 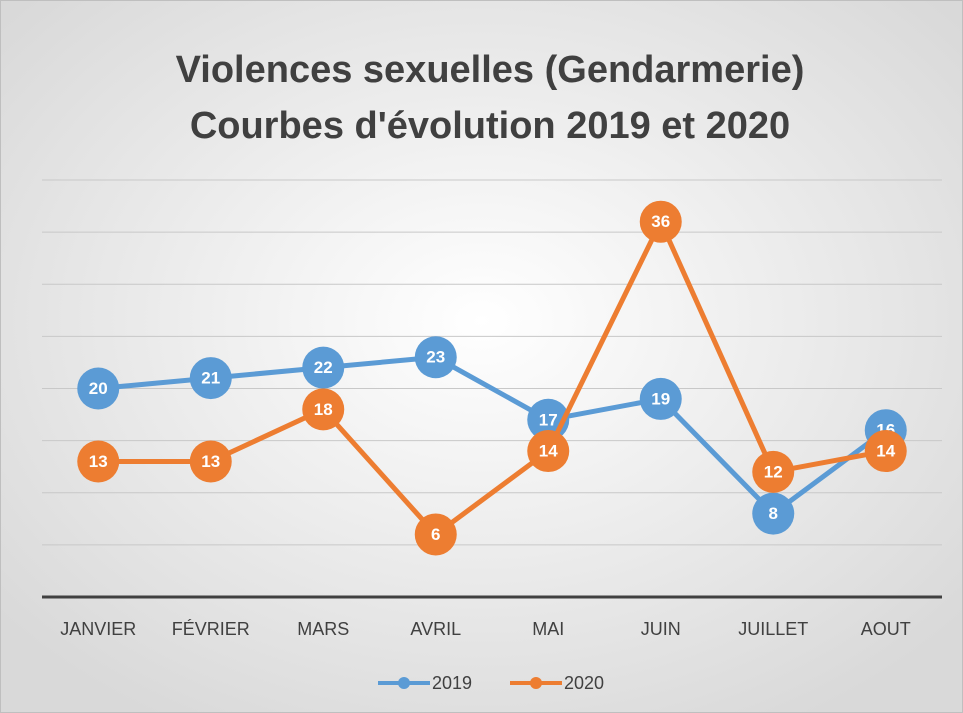 What do you see at coordinates (452, 683) in the screenshot?
I see `legend-label: 2019` at bounding box center [452, 683].